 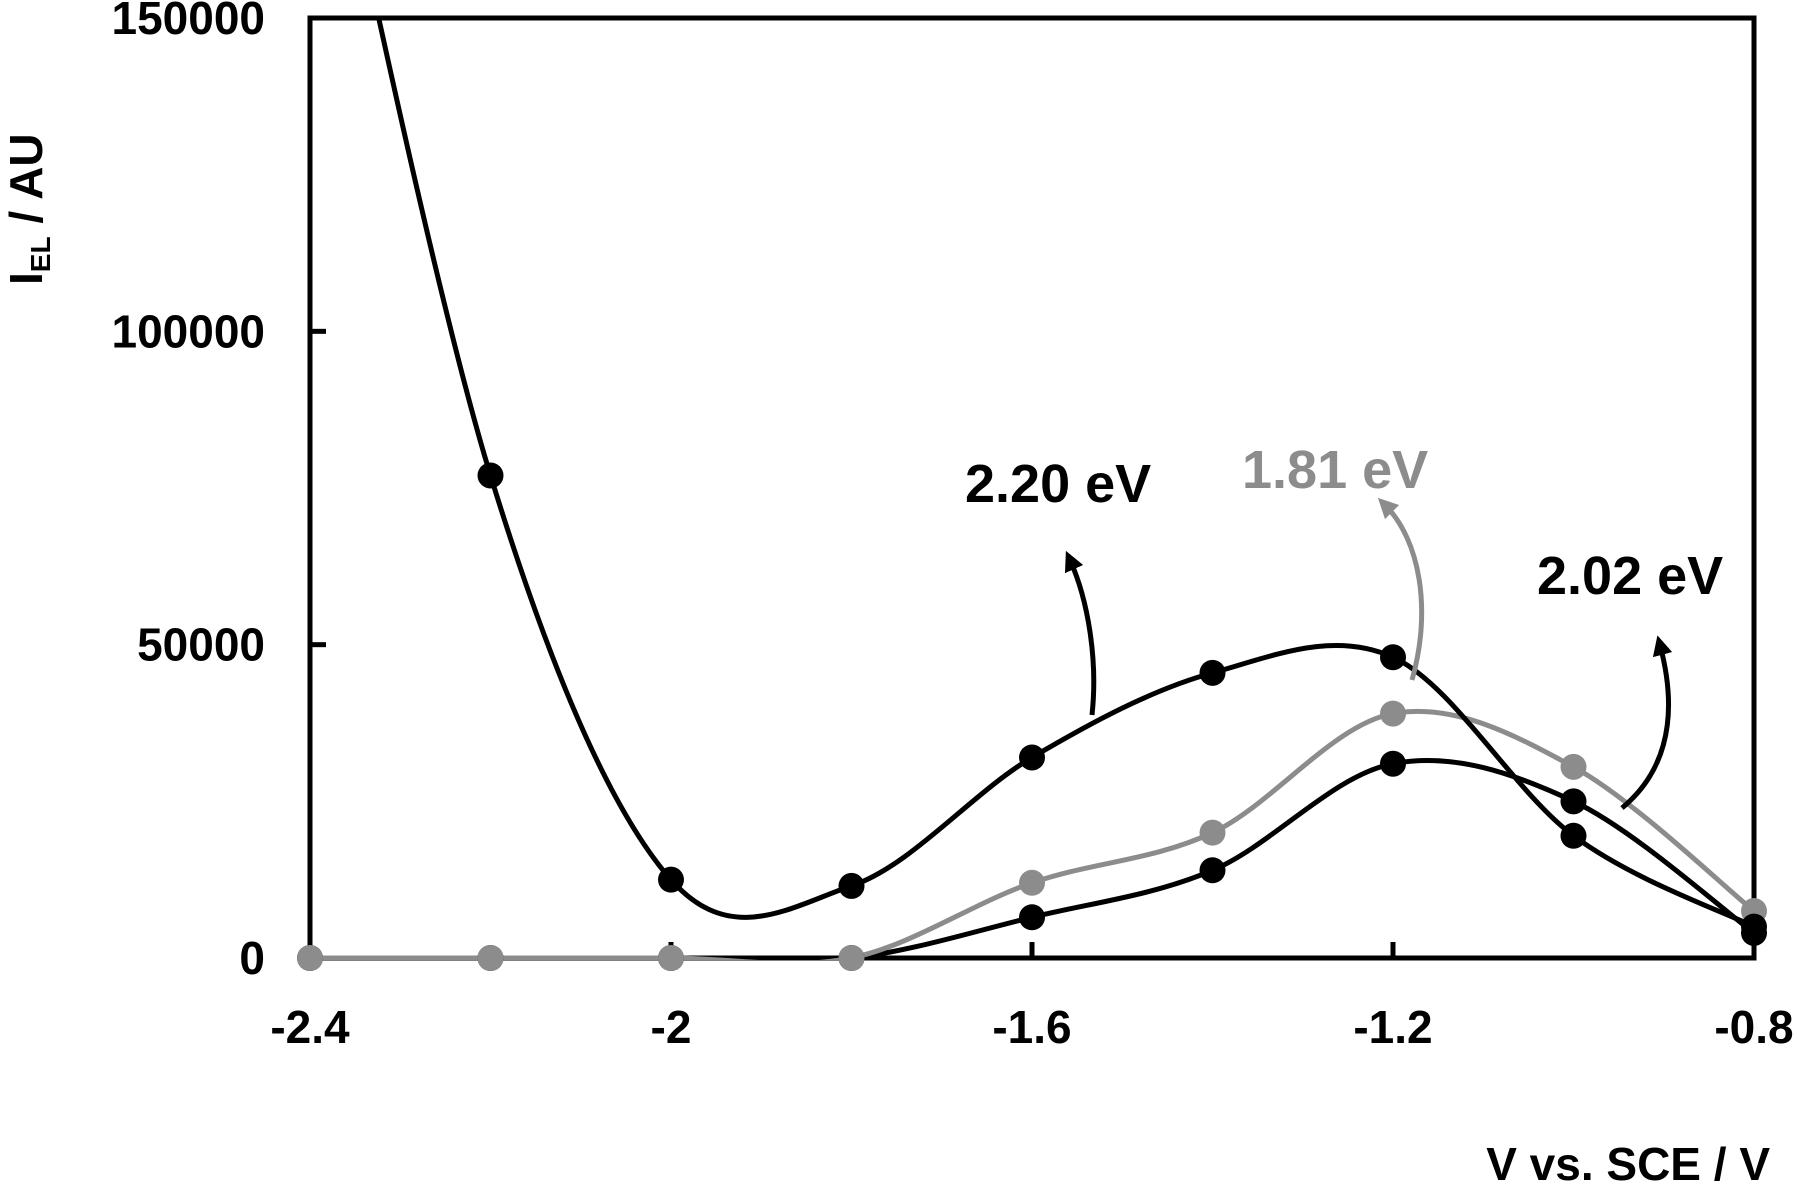 I want to click on y-tick-label: 50000, so click(x=201, y=645).